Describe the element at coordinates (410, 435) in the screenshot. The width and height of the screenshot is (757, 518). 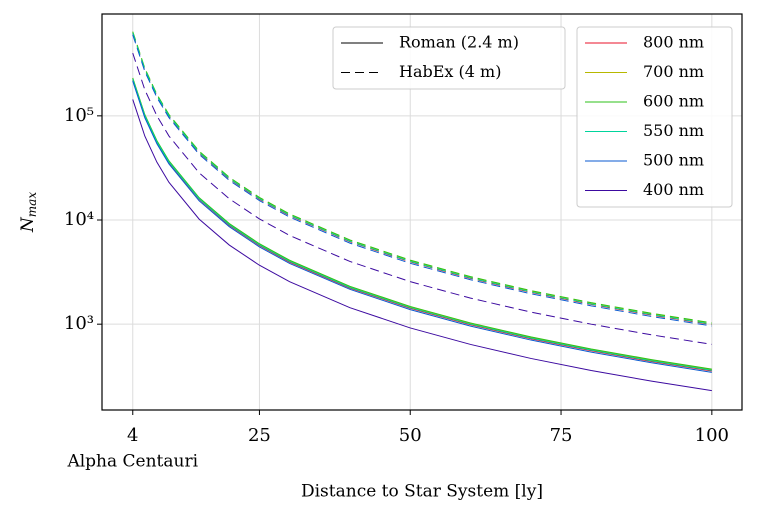
I see `x-tick-label: 50` at that location.